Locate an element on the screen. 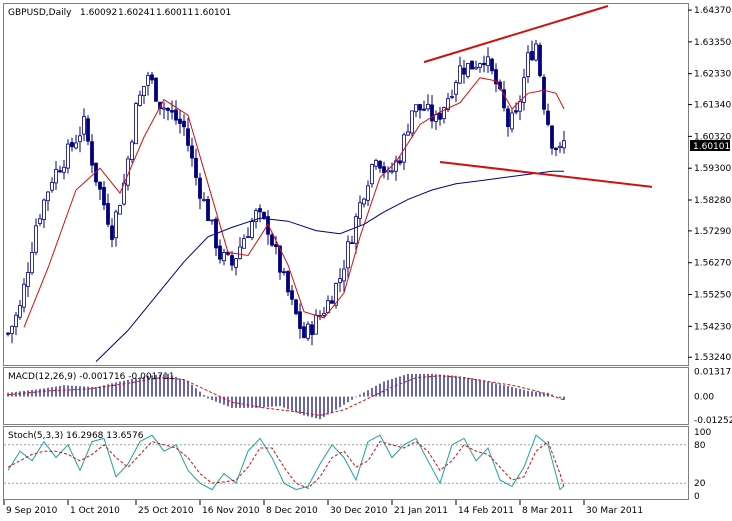 The height and width of the screenshot is (521, 732). current-price-marker: 1.60101 is located at coordinates (710, 146).